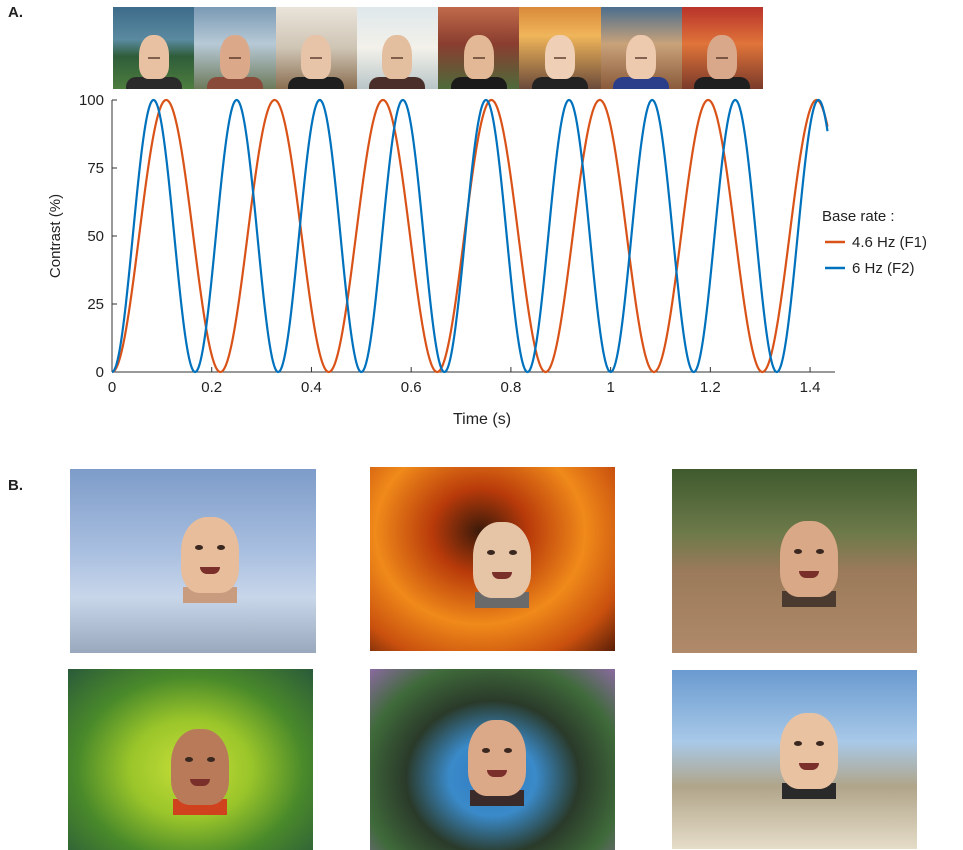  I want to click on photo-execution-room, so click(193, 561).